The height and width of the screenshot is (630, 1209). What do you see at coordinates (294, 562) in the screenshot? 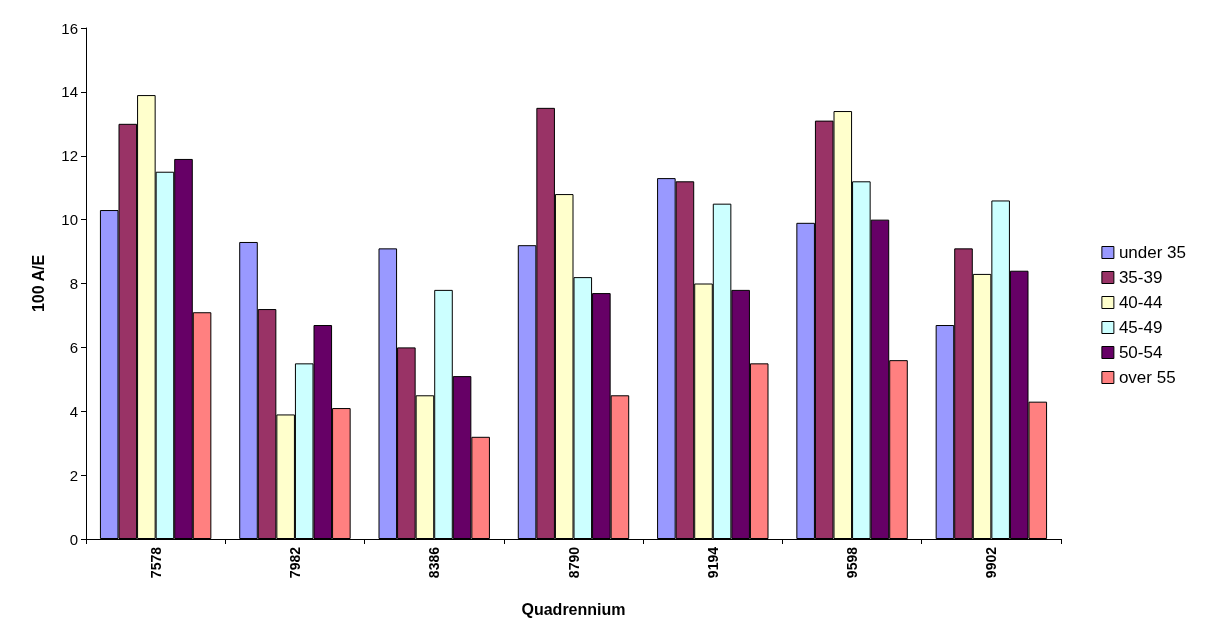
I see `x-tick-label: 7982` at bounding box center [294, 562].